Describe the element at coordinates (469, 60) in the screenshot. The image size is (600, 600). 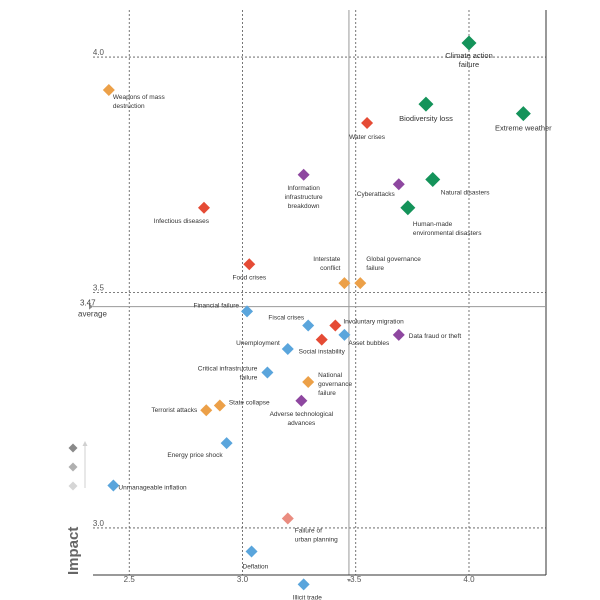
I see `data-point-label: Climate action failure` at that location.